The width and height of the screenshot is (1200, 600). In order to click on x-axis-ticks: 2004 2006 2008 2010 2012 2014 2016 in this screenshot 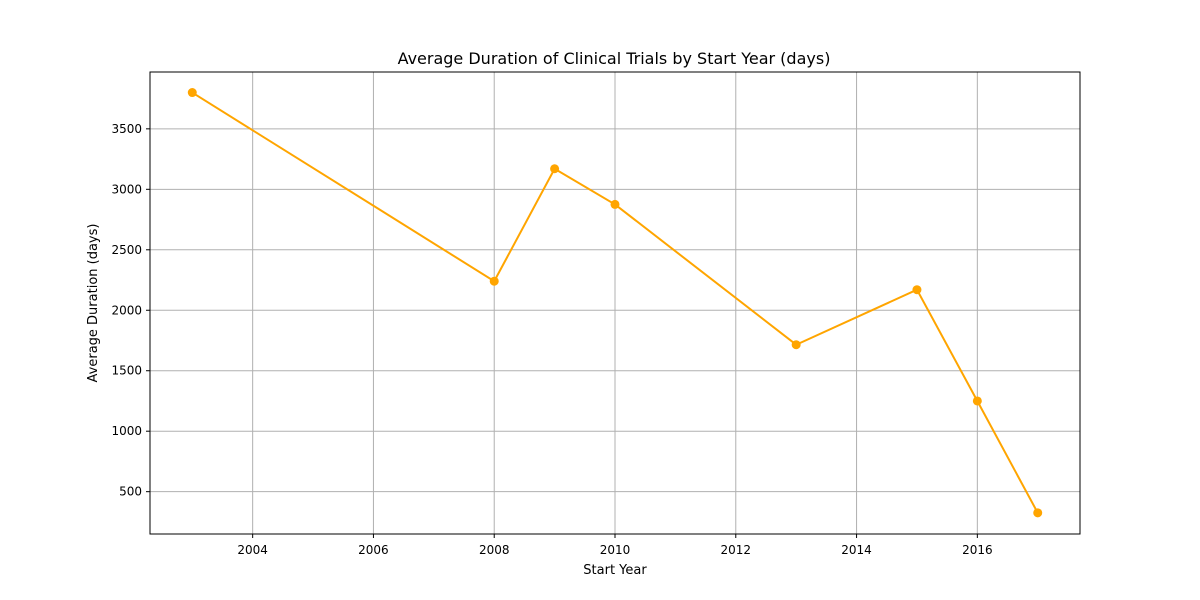, I will do `click(615, 545)`.